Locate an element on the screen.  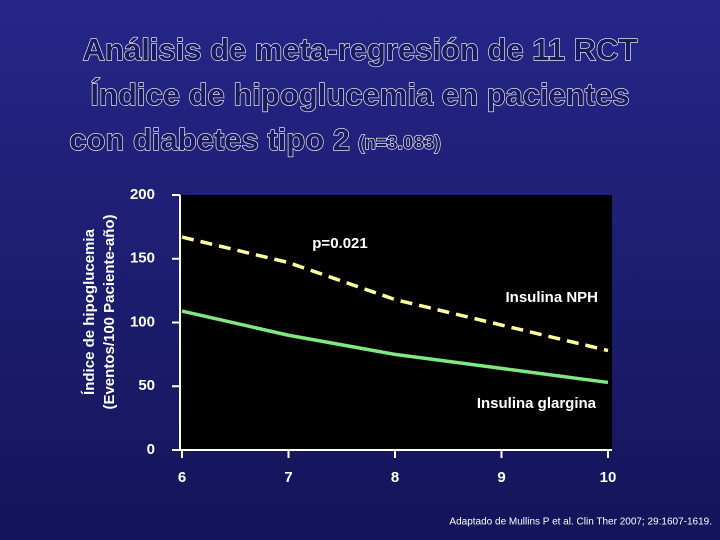
y-tick-label: 200 is located at coordinates (142, 194).